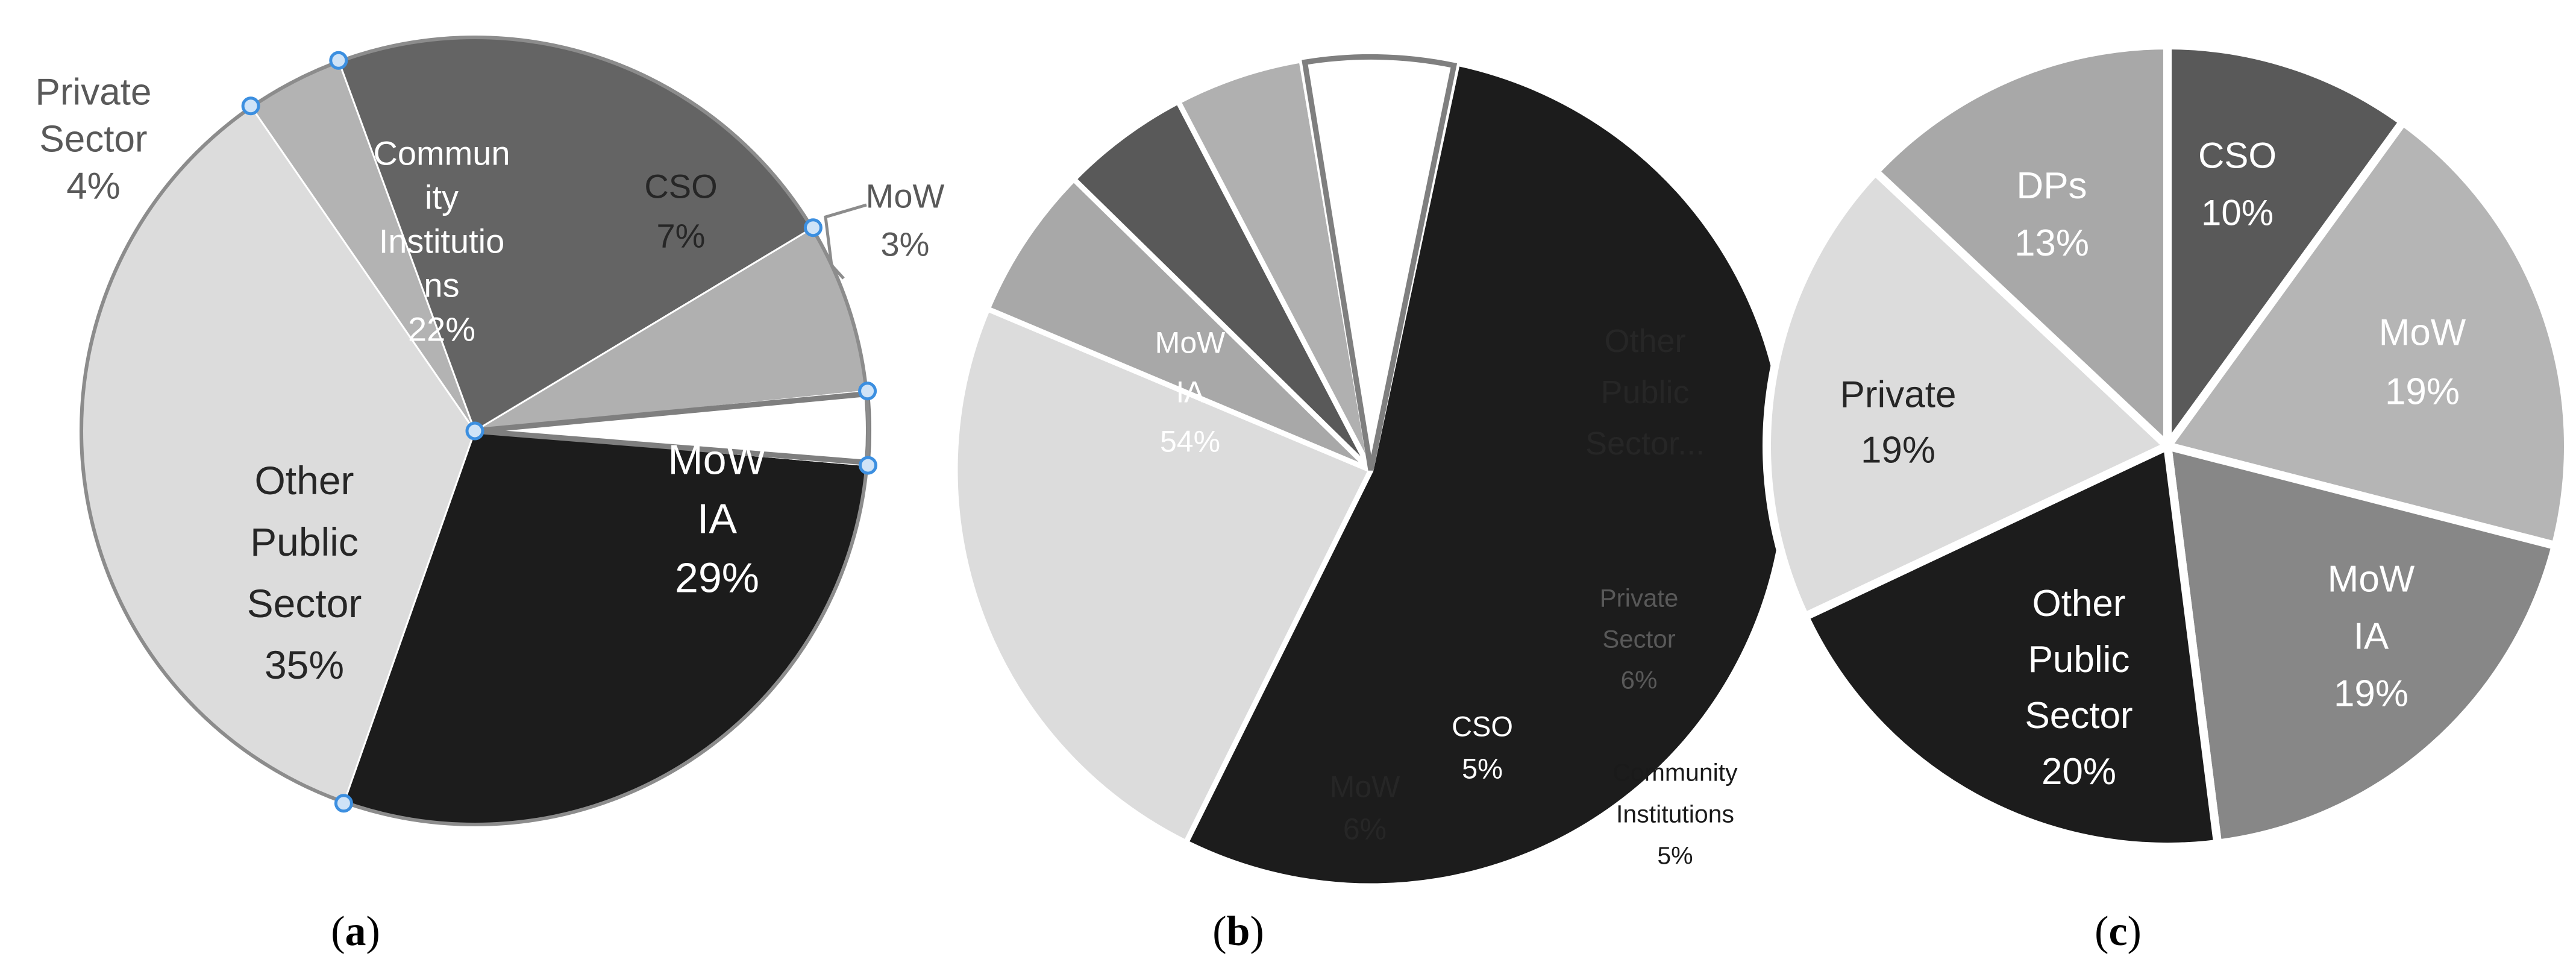 This screenshot has width=2576, height=980. What do you see at coordinates (441, 153) in the screenshot?
I see `label-a-3-line: Commun` at bounding box center [441, 153].